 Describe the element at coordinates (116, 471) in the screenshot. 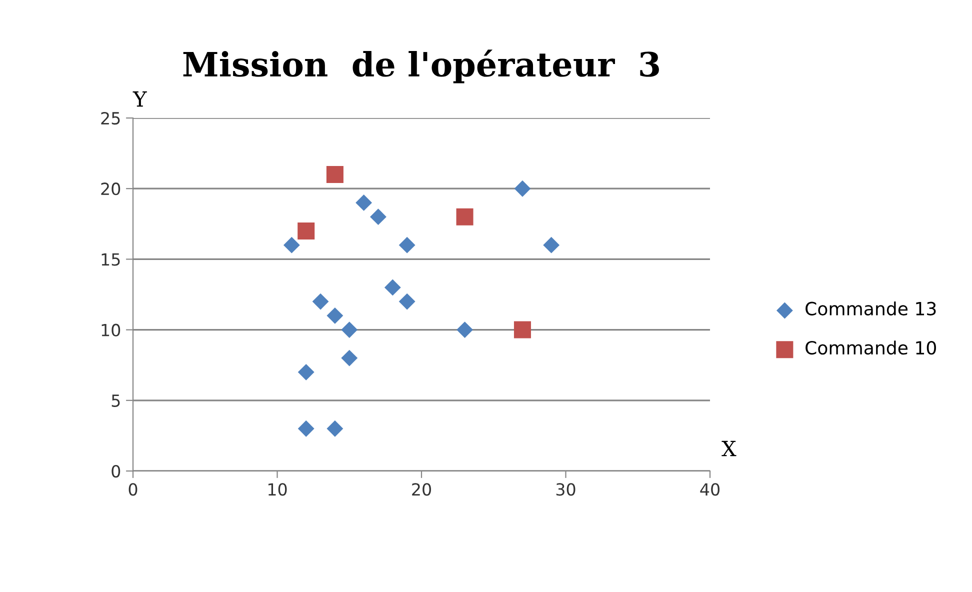

I see `y-tick-label: 0` at that location.